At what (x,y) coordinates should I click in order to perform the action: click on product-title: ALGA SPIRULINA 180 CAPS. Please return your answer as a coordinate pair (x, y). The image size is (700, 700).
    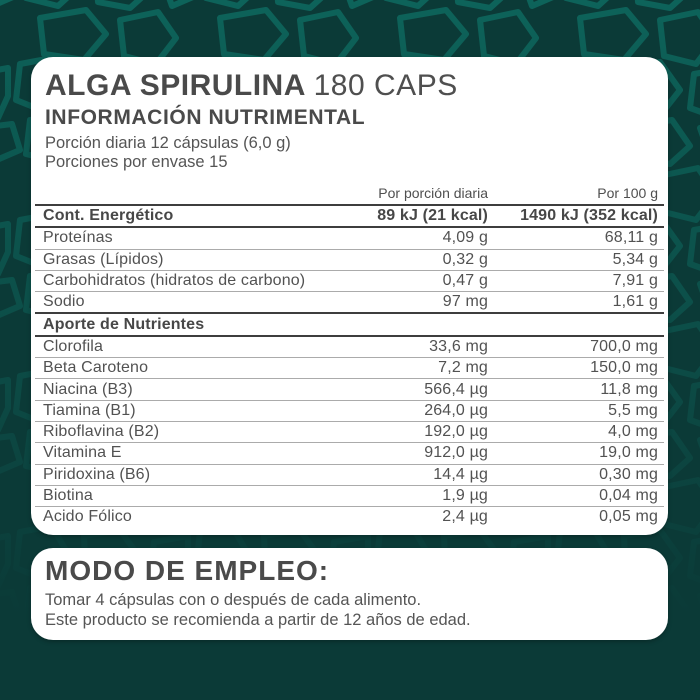
    Looking at the image, I should click on (354, 86).